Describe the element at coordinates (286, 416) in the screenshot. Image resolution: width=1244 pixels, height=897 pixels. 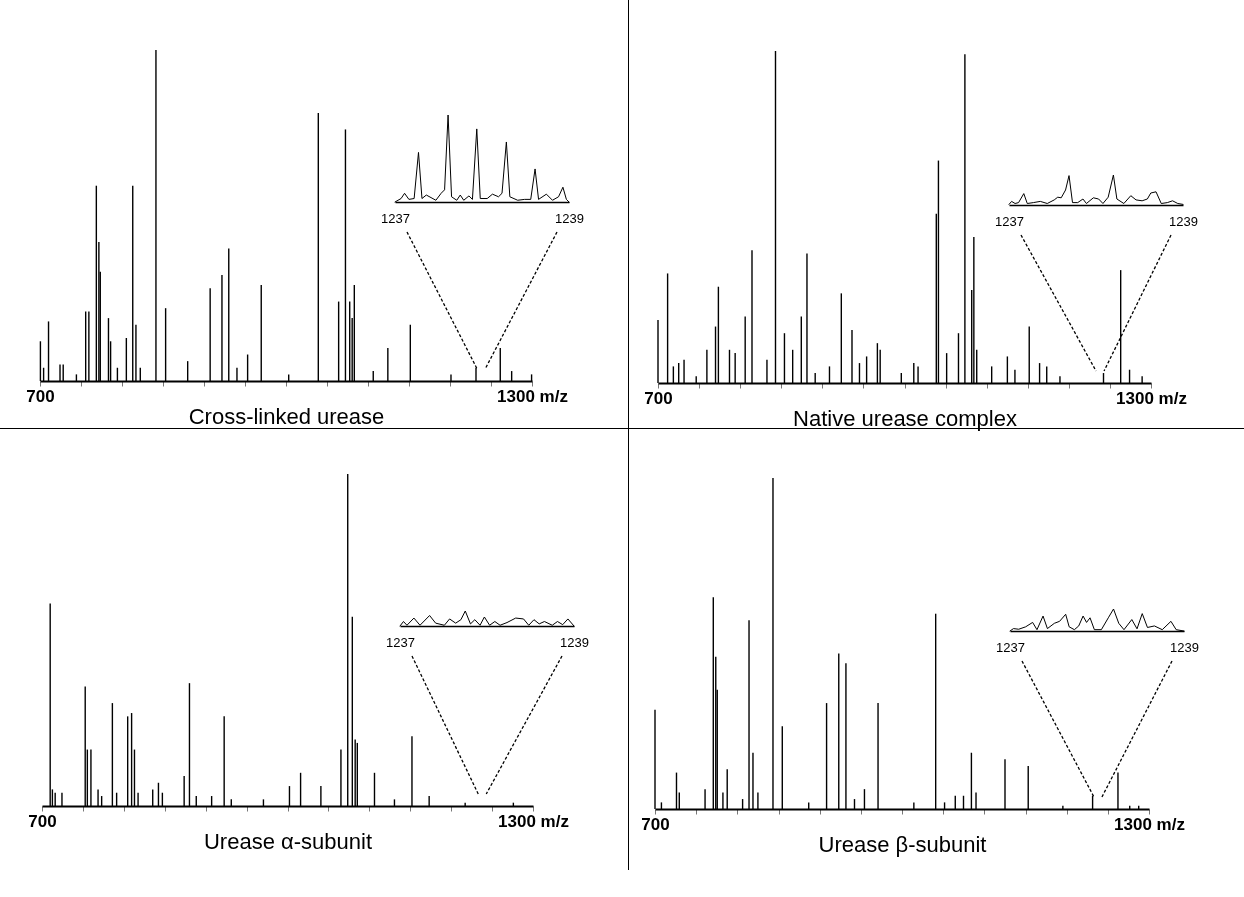
I see `x-axis-title: Cross-linked urease` at that location.